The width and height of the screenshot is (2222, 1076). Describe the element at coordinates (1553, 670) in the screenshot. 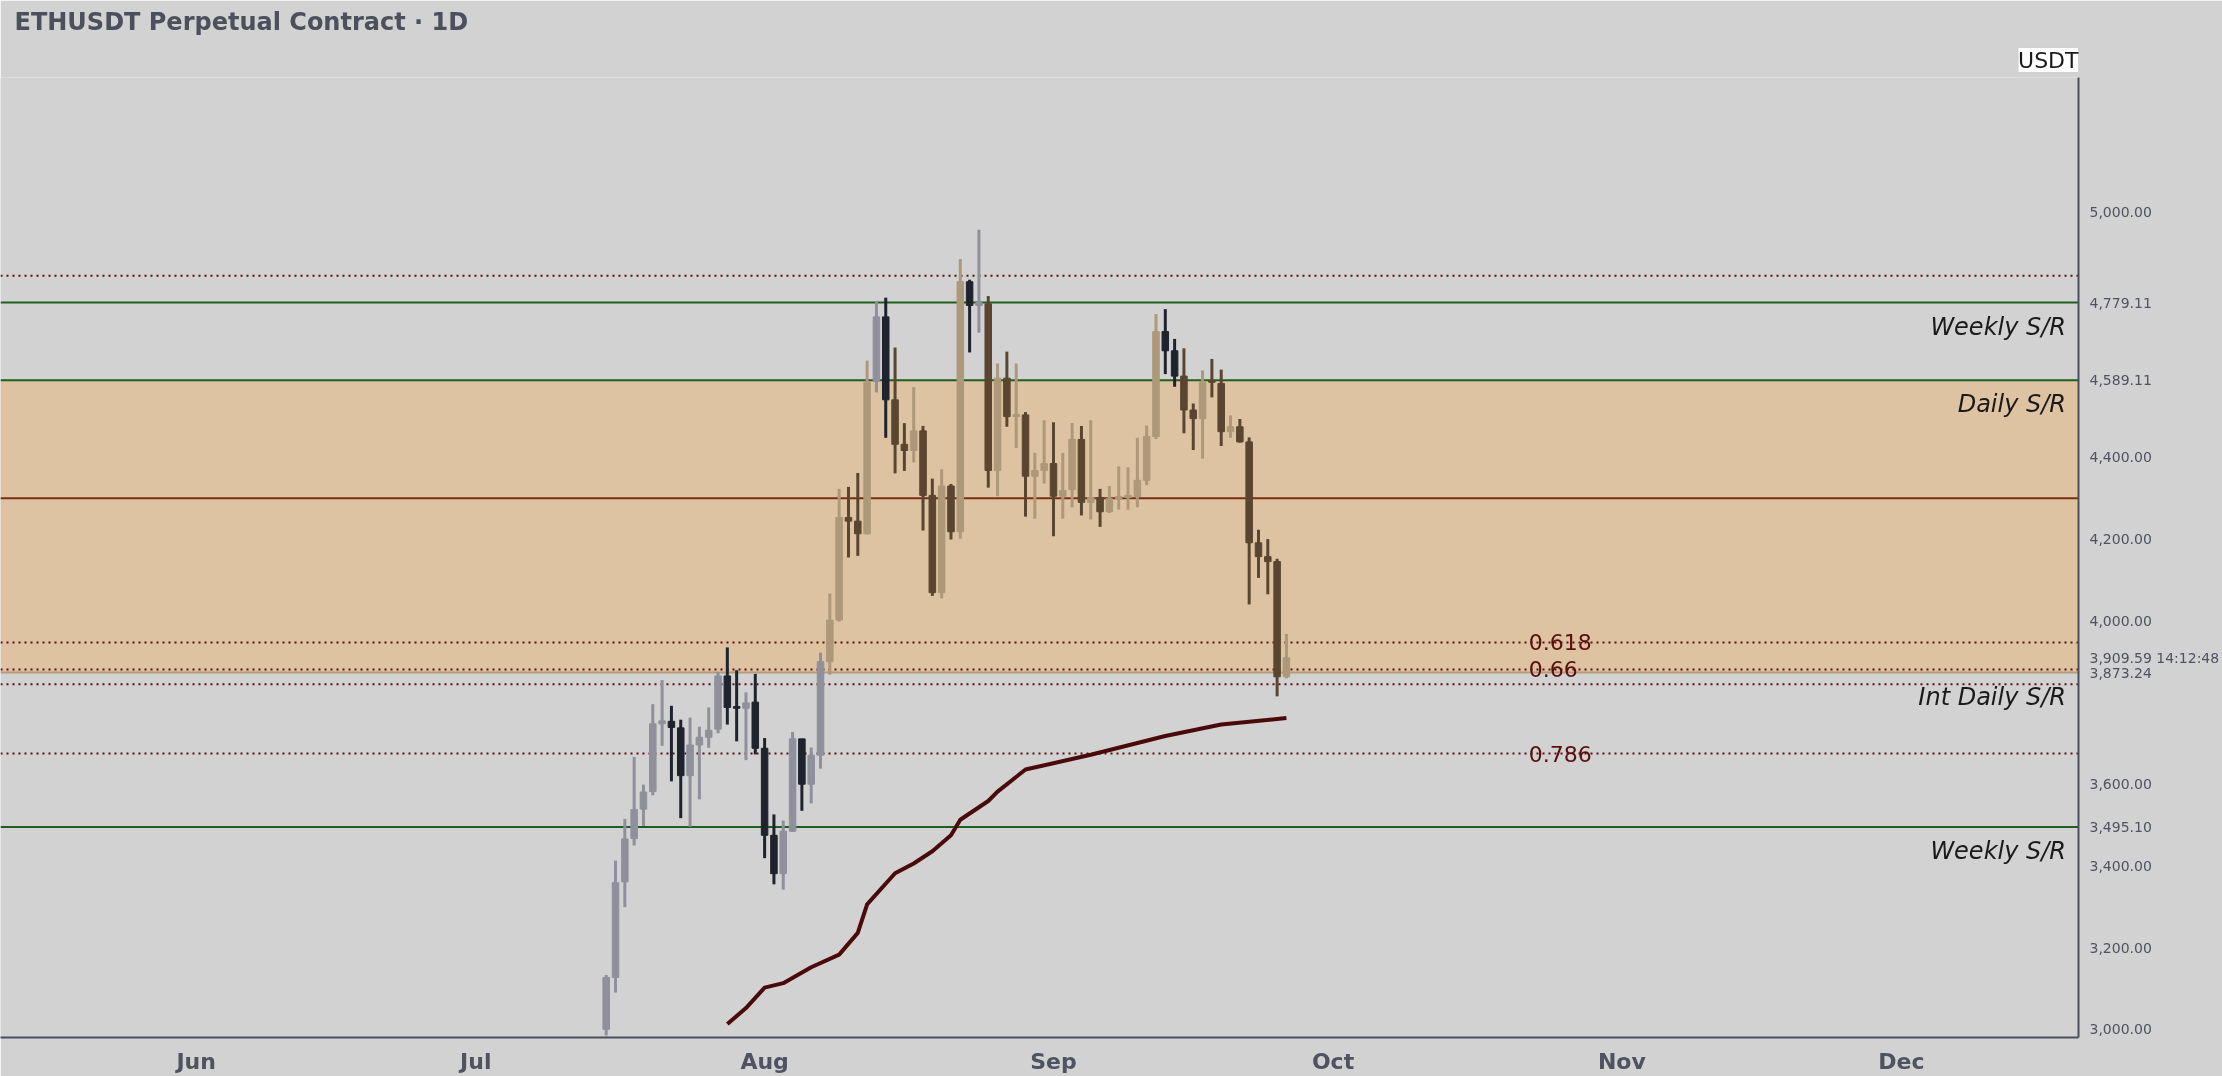

I see `annotation: 0.66` at that location.